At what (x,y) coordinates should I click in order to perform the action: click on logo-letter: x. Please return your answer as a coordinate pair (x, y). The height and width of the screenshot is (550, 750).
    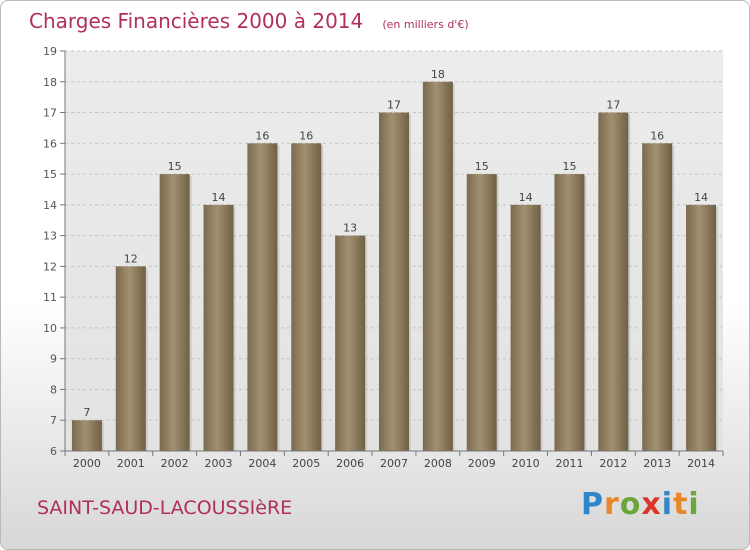
    Looking at the image, I should click on (651, 504).